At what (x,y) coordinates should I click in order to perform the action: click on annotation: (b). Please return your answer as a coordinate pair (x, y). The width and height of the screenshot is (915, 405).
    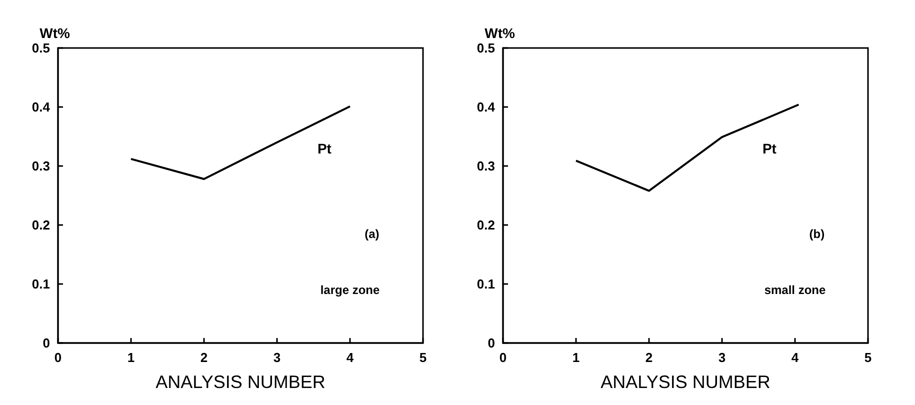
    Looking at the image, I should click on (817, 233).